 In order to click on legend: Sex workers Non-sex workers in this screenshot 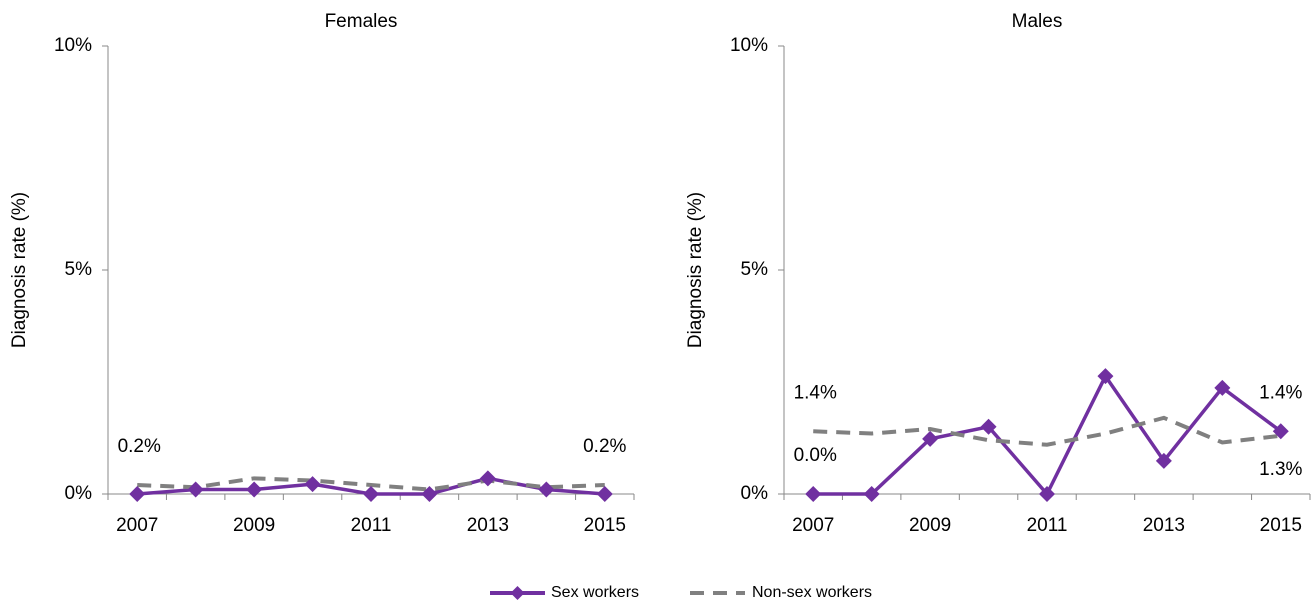, I will do `click(681, 592)`.